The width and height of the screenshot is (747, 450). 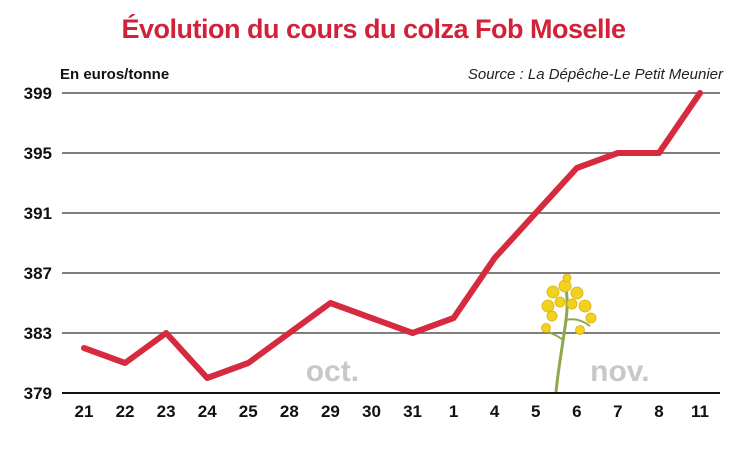 What do you see at coordinates (569, 333) in the screenshot?
I see `rapeseed-flower-illustration` at bounding box center [569, 333].